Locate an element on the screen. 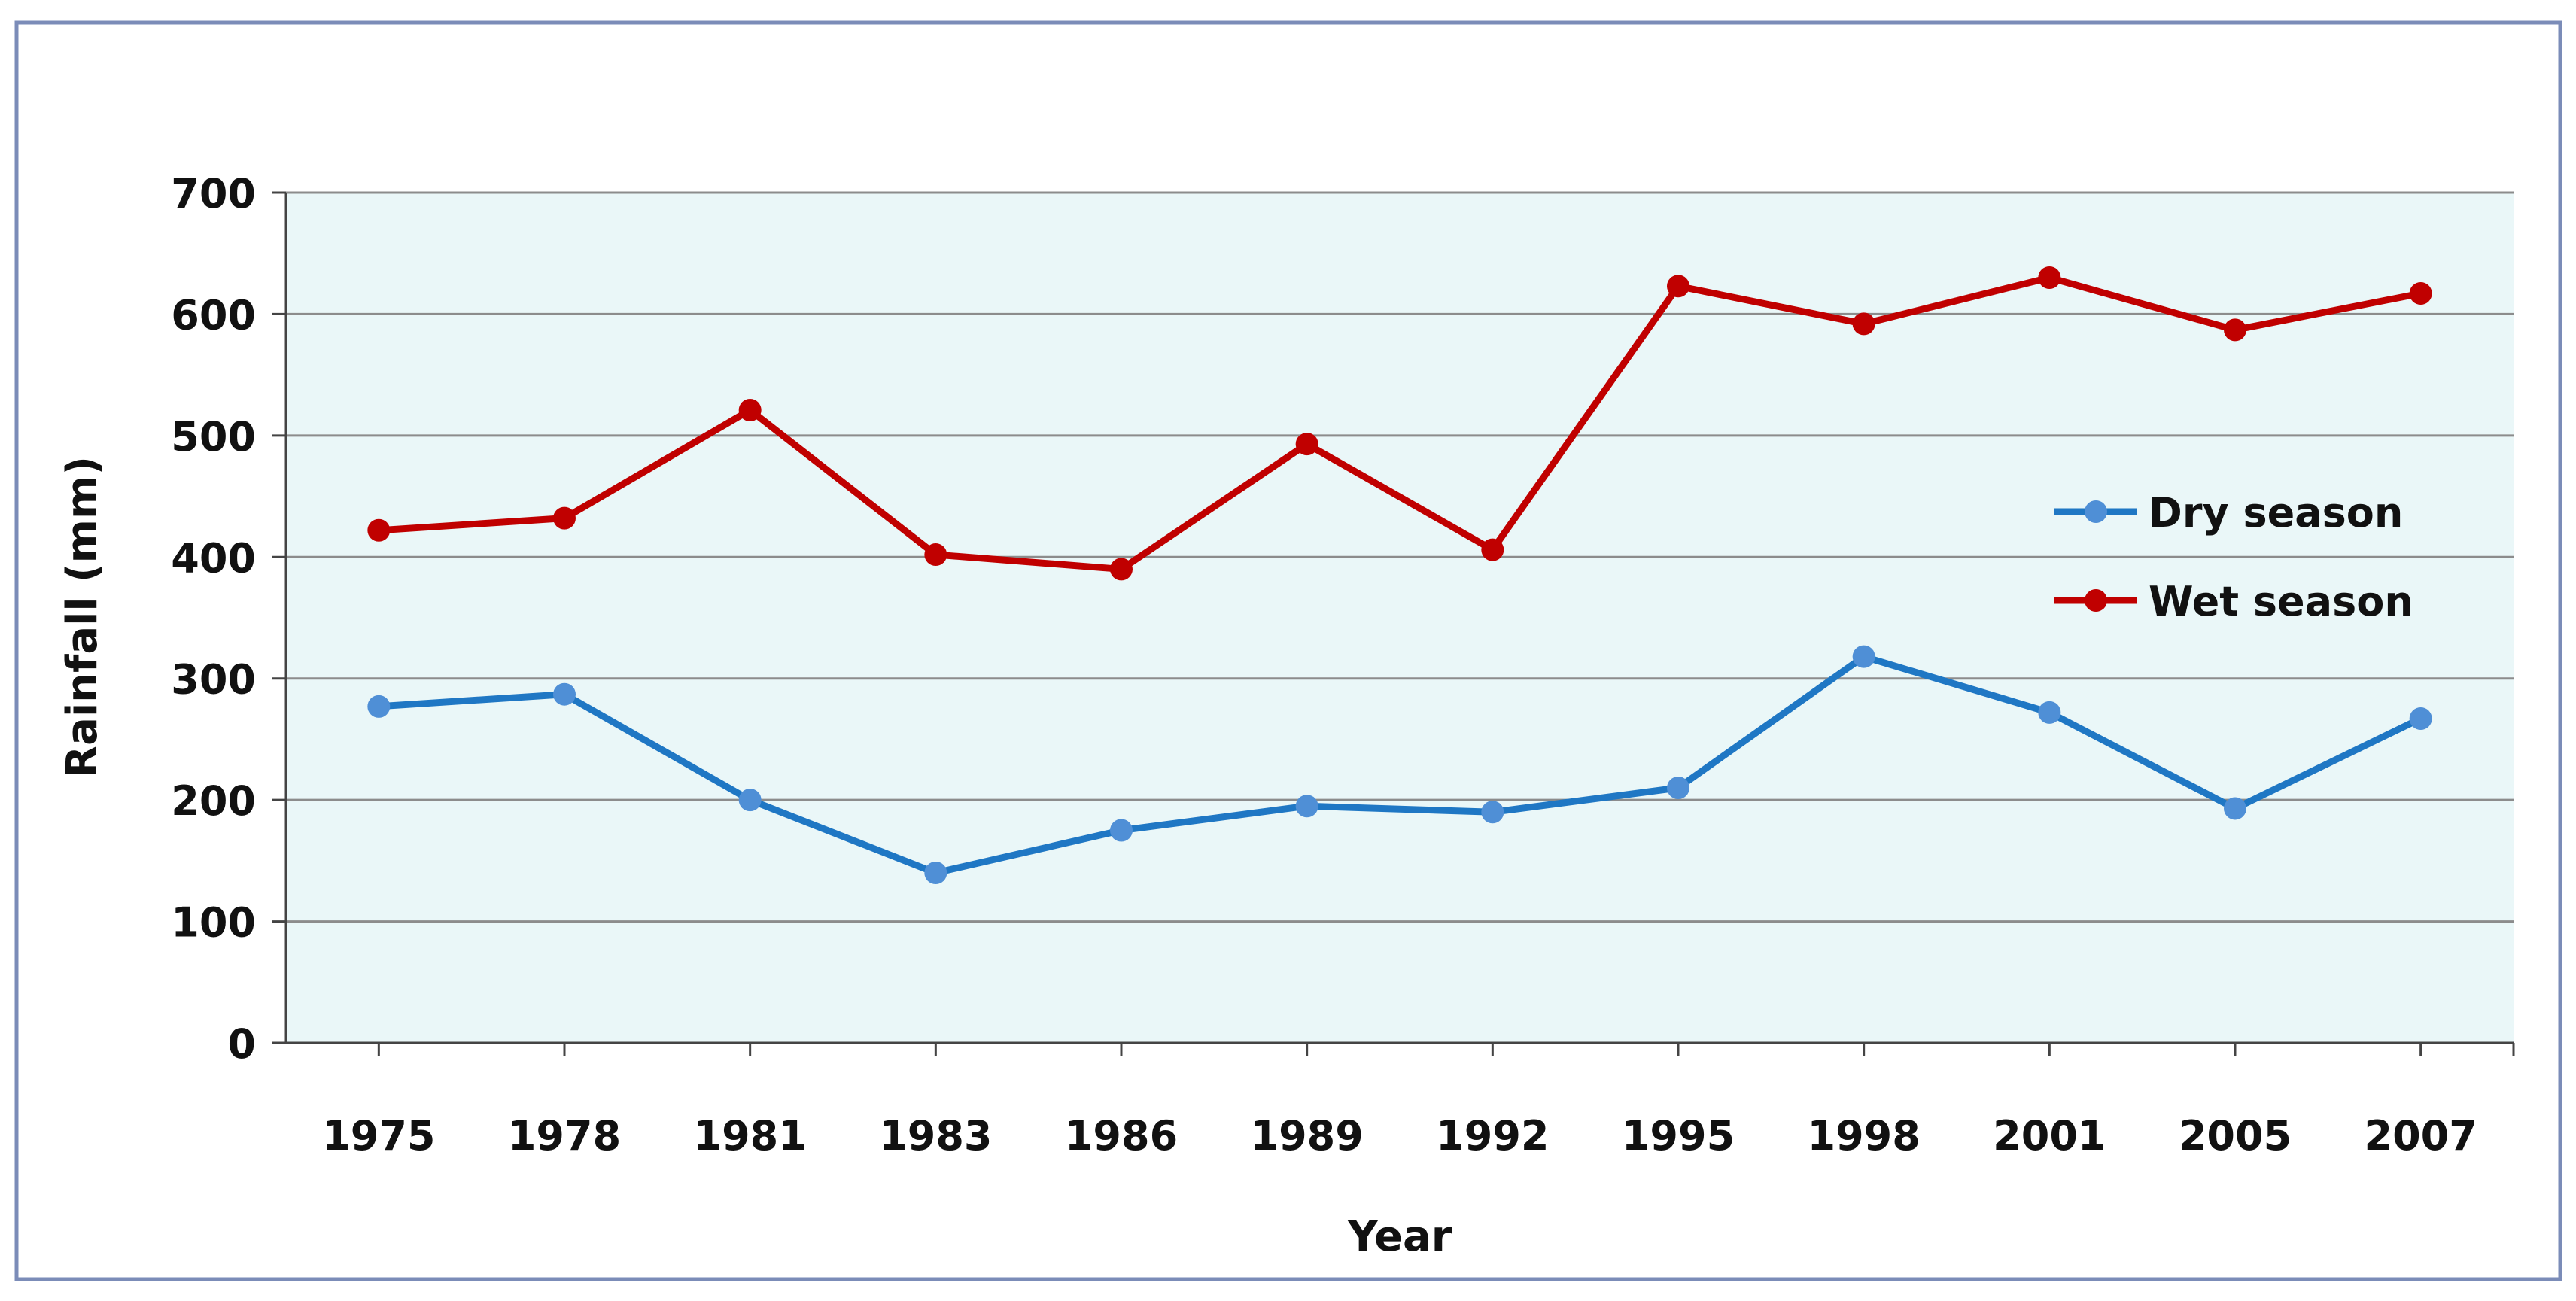  y-tick-label: 600 is located at coordinates (213, 315).